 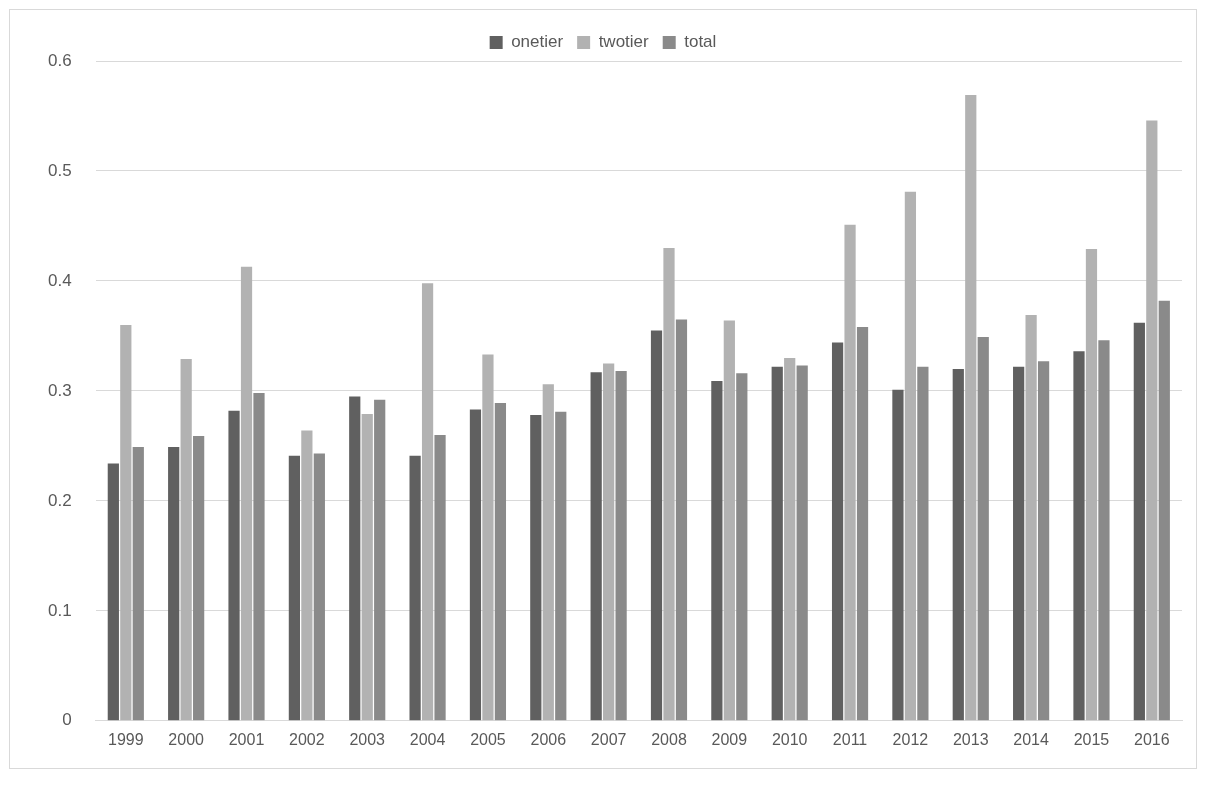 I want to click on x-tick-label: 2004, so click(x=427, y=739).